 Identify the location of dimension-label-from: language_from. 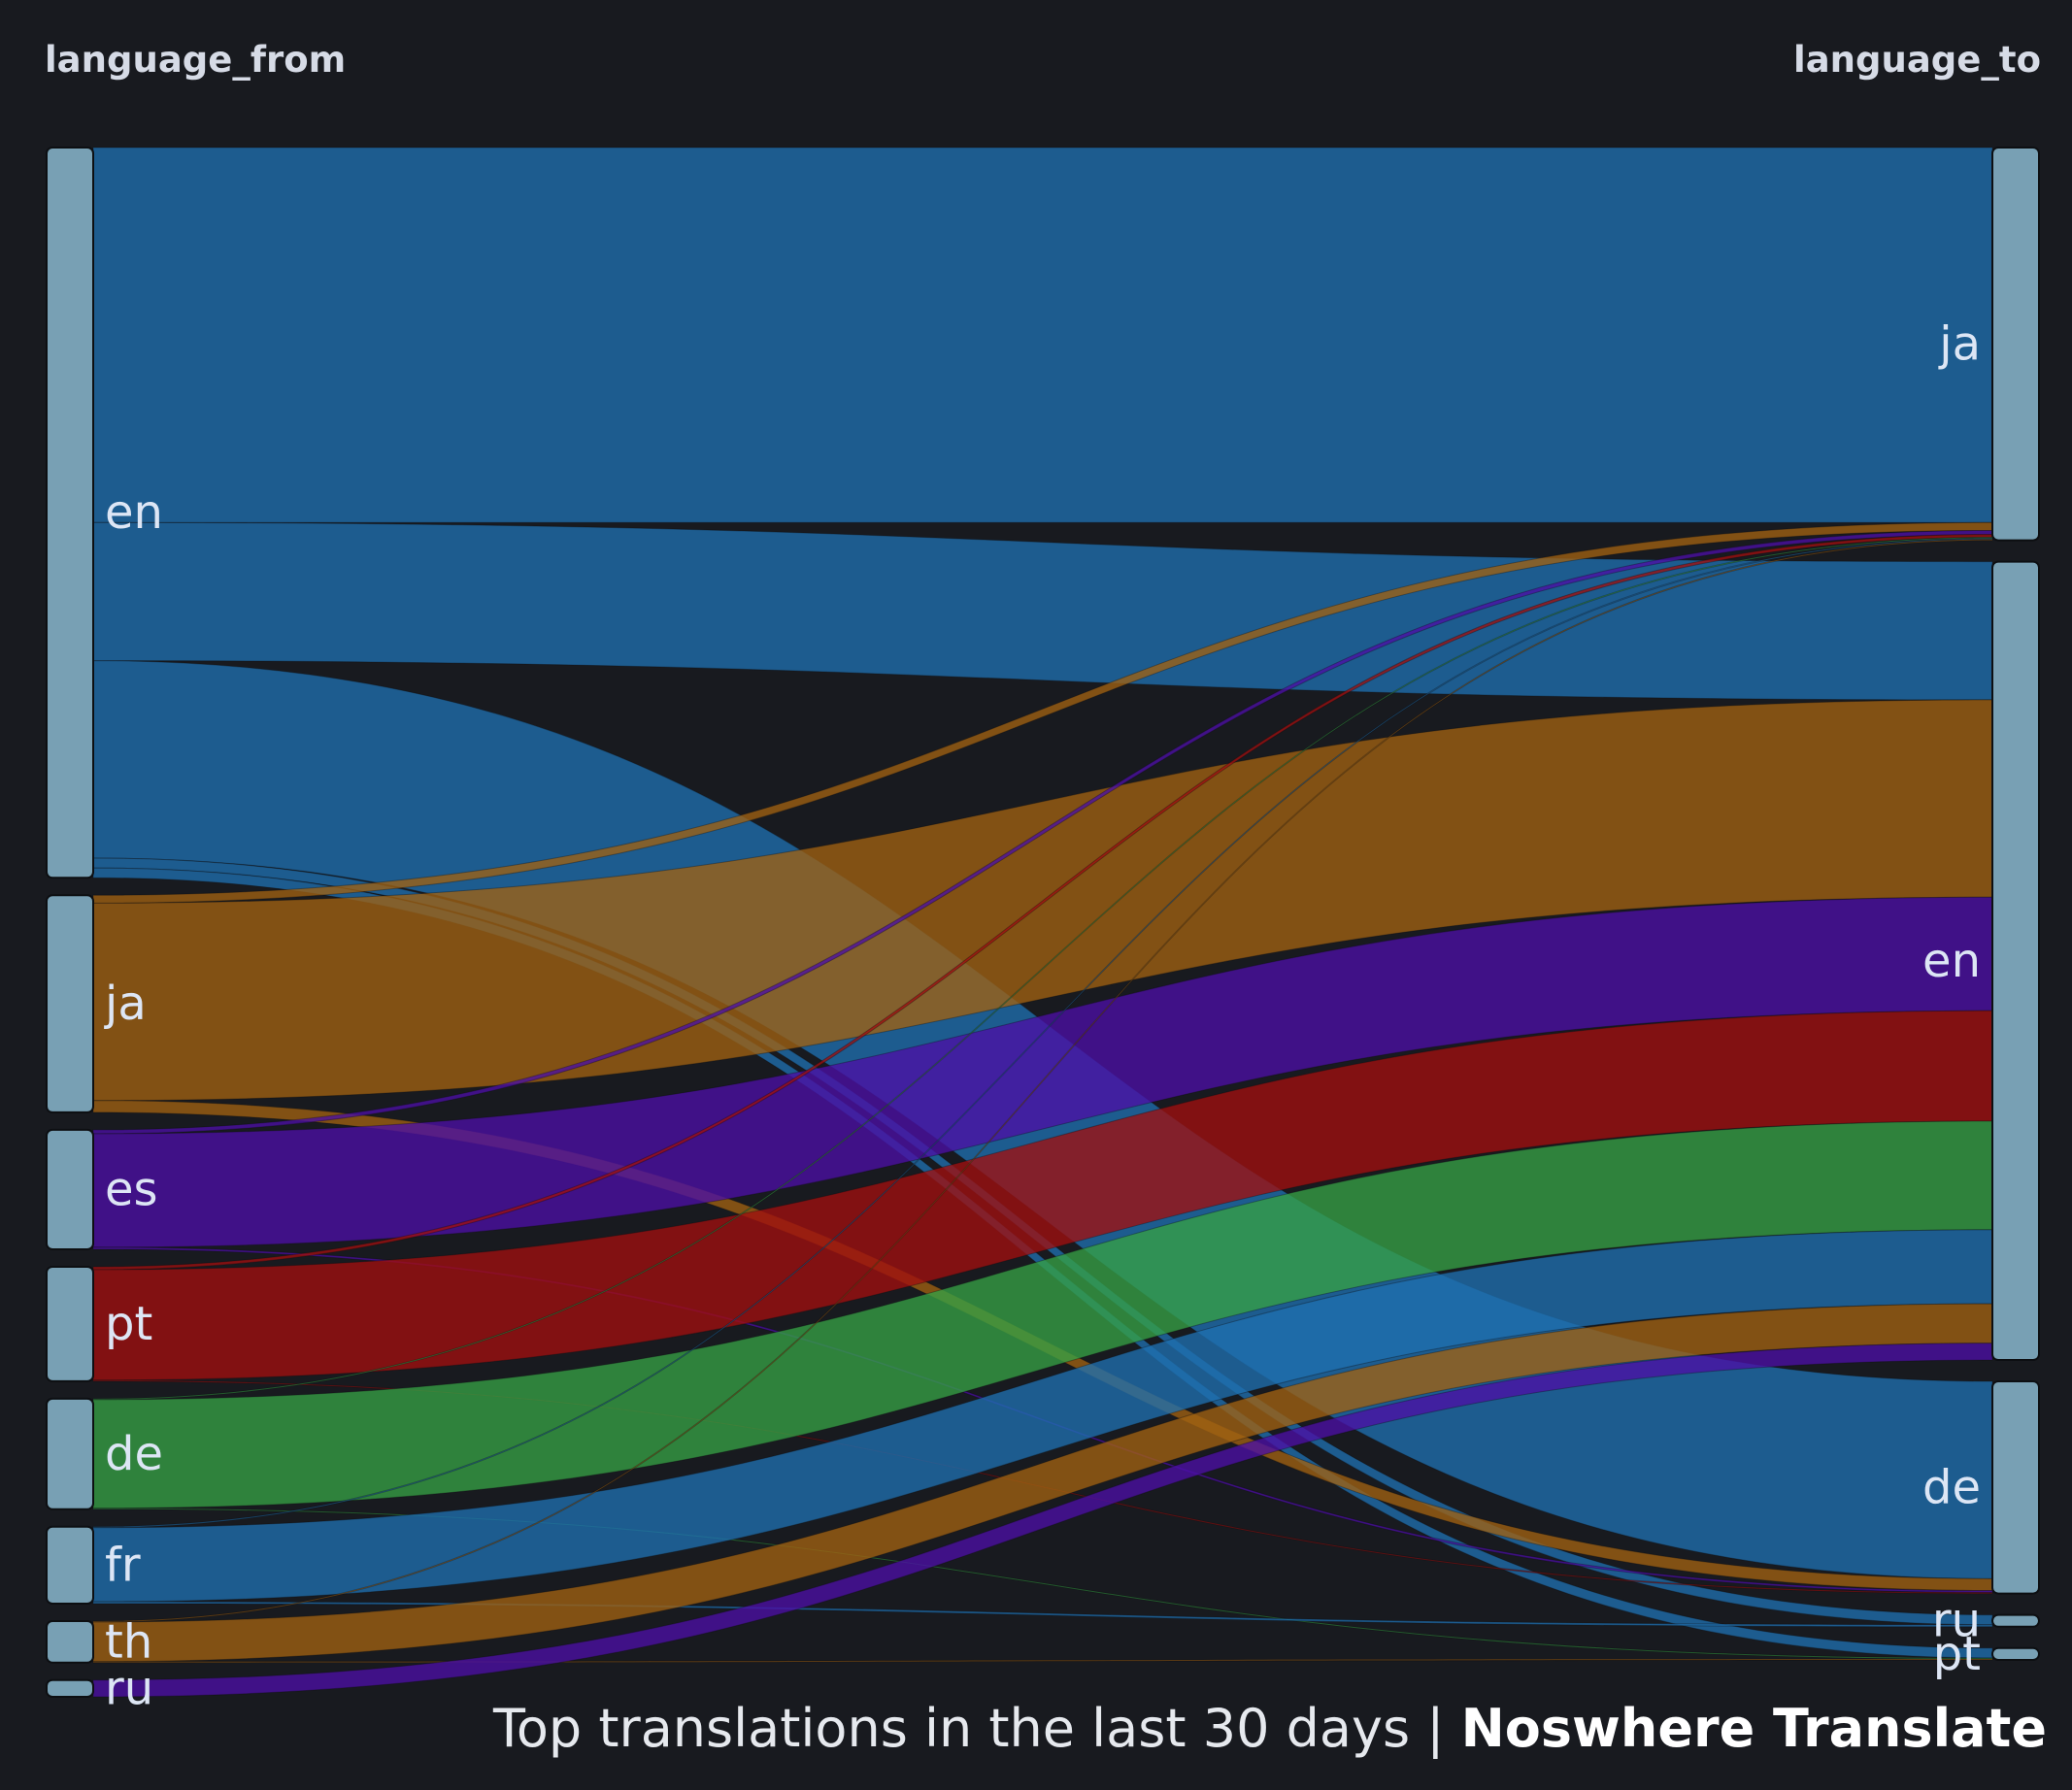
(196, 60).